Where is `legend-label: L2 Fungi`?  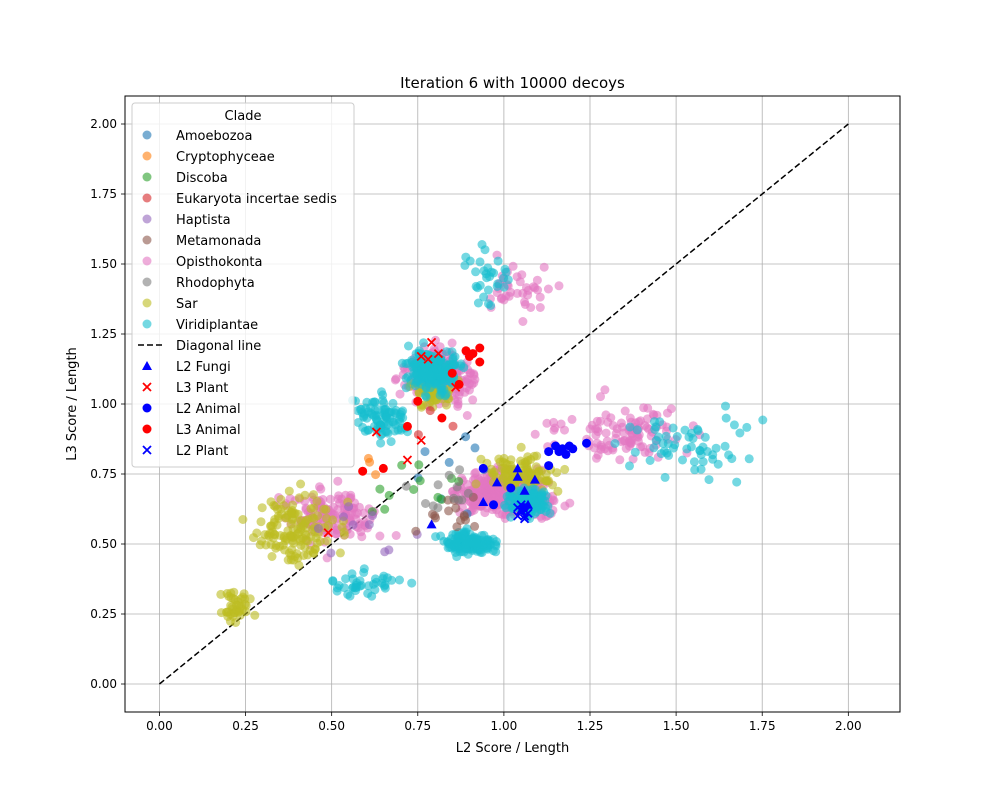 legend-label: L2 Fungi is located at coordinates (203, 367).